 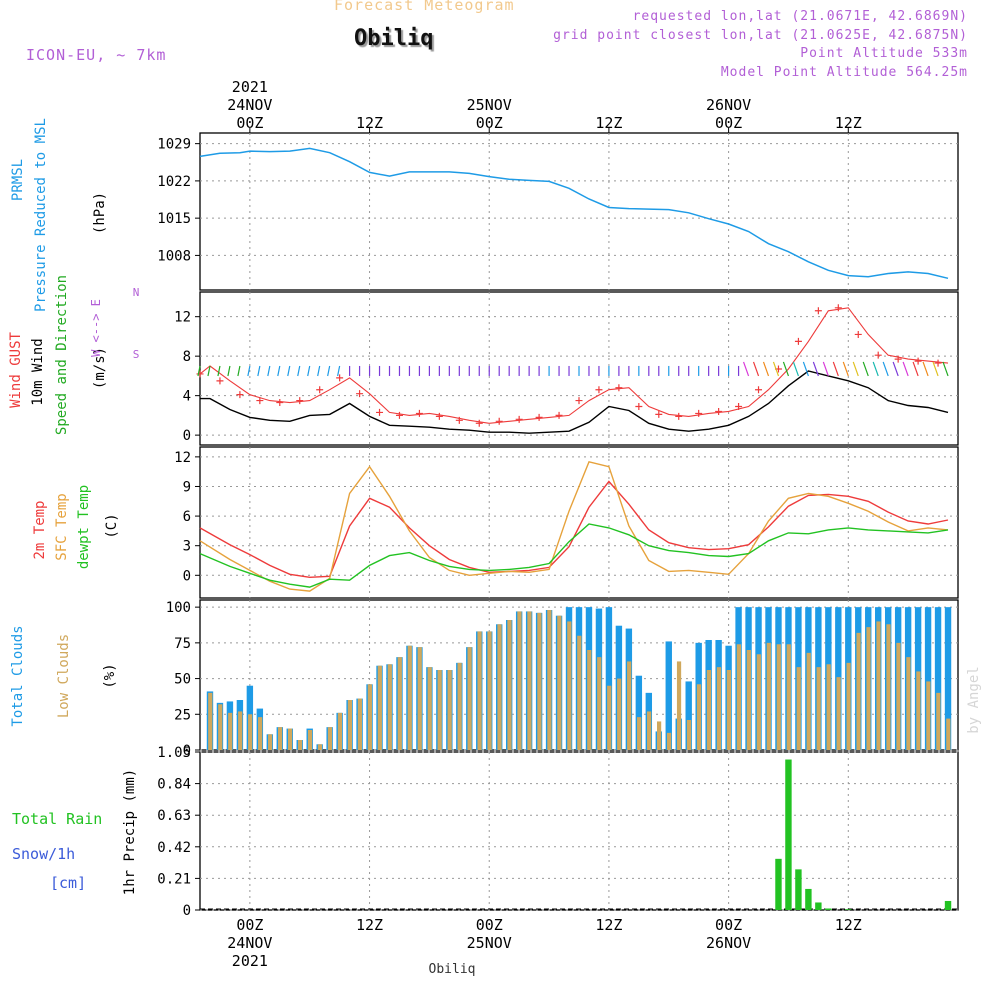 What do you see at coordinates (130, 832) in the screenshot?
I see `label-precip: 1hr Precip (mm)` at bounding box center [130, 832].